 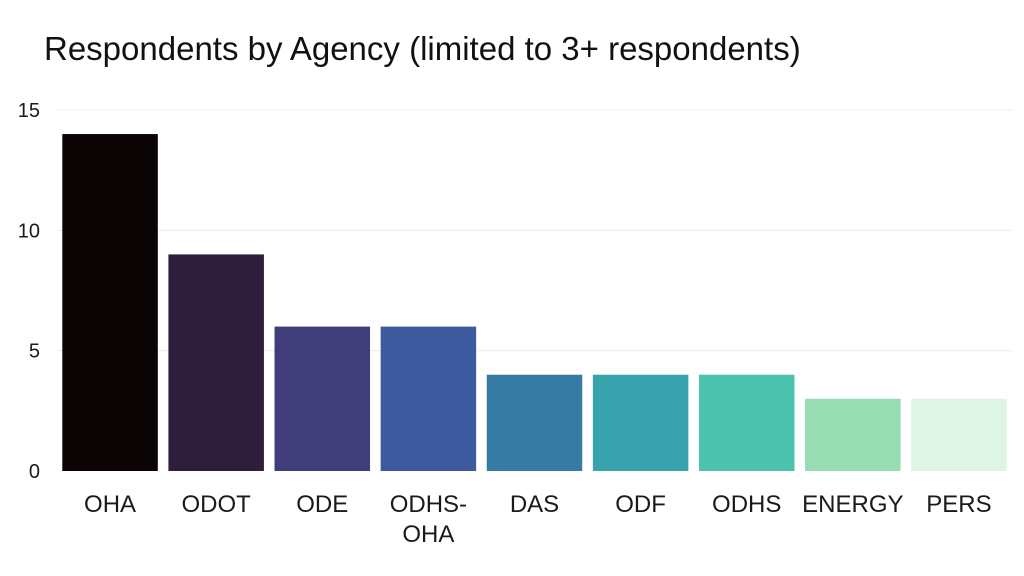 I want to click on x-category-label: ODOT, so click(x=217, y=504).